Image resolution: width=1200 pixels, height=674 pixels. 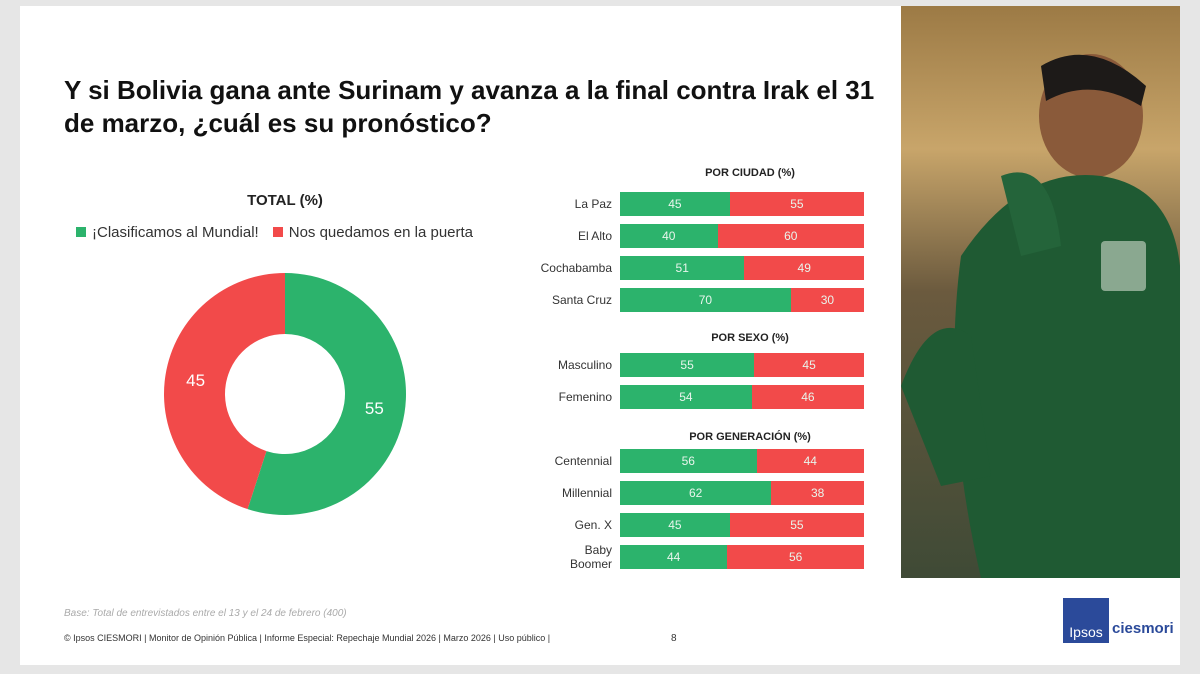 I want to click on bar-segment-puerta: 30, so click(x=827, y=300).